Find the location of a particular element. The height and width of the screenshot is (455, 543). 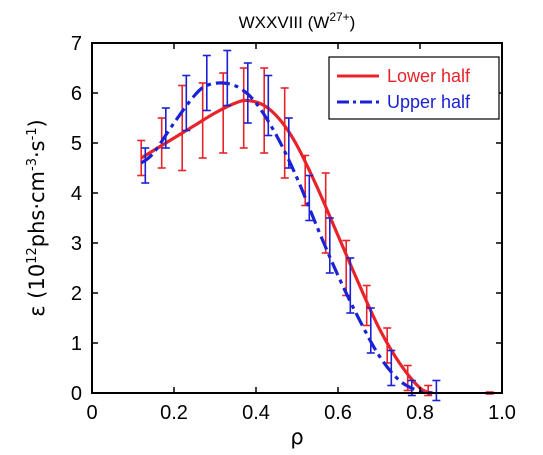

y-tick-label: 1 is located at coordinates (76, 344).